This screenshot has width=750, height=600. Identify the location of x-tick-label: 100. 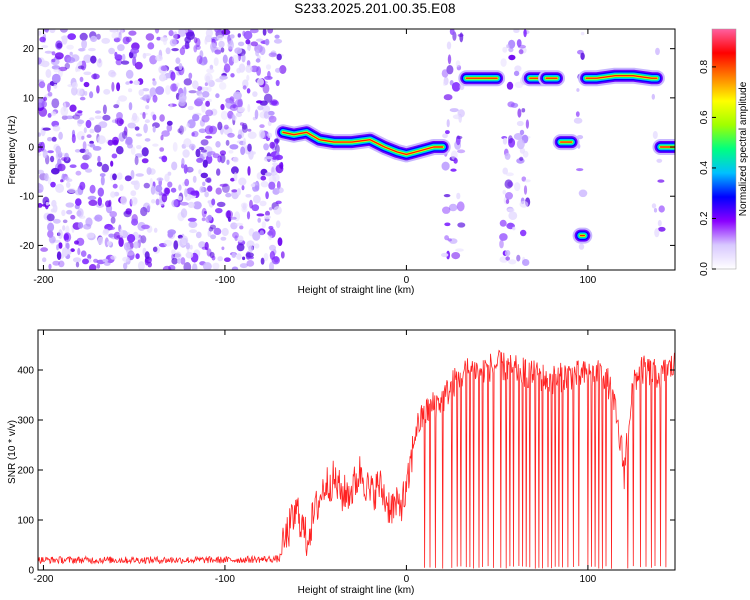
(588, 579).